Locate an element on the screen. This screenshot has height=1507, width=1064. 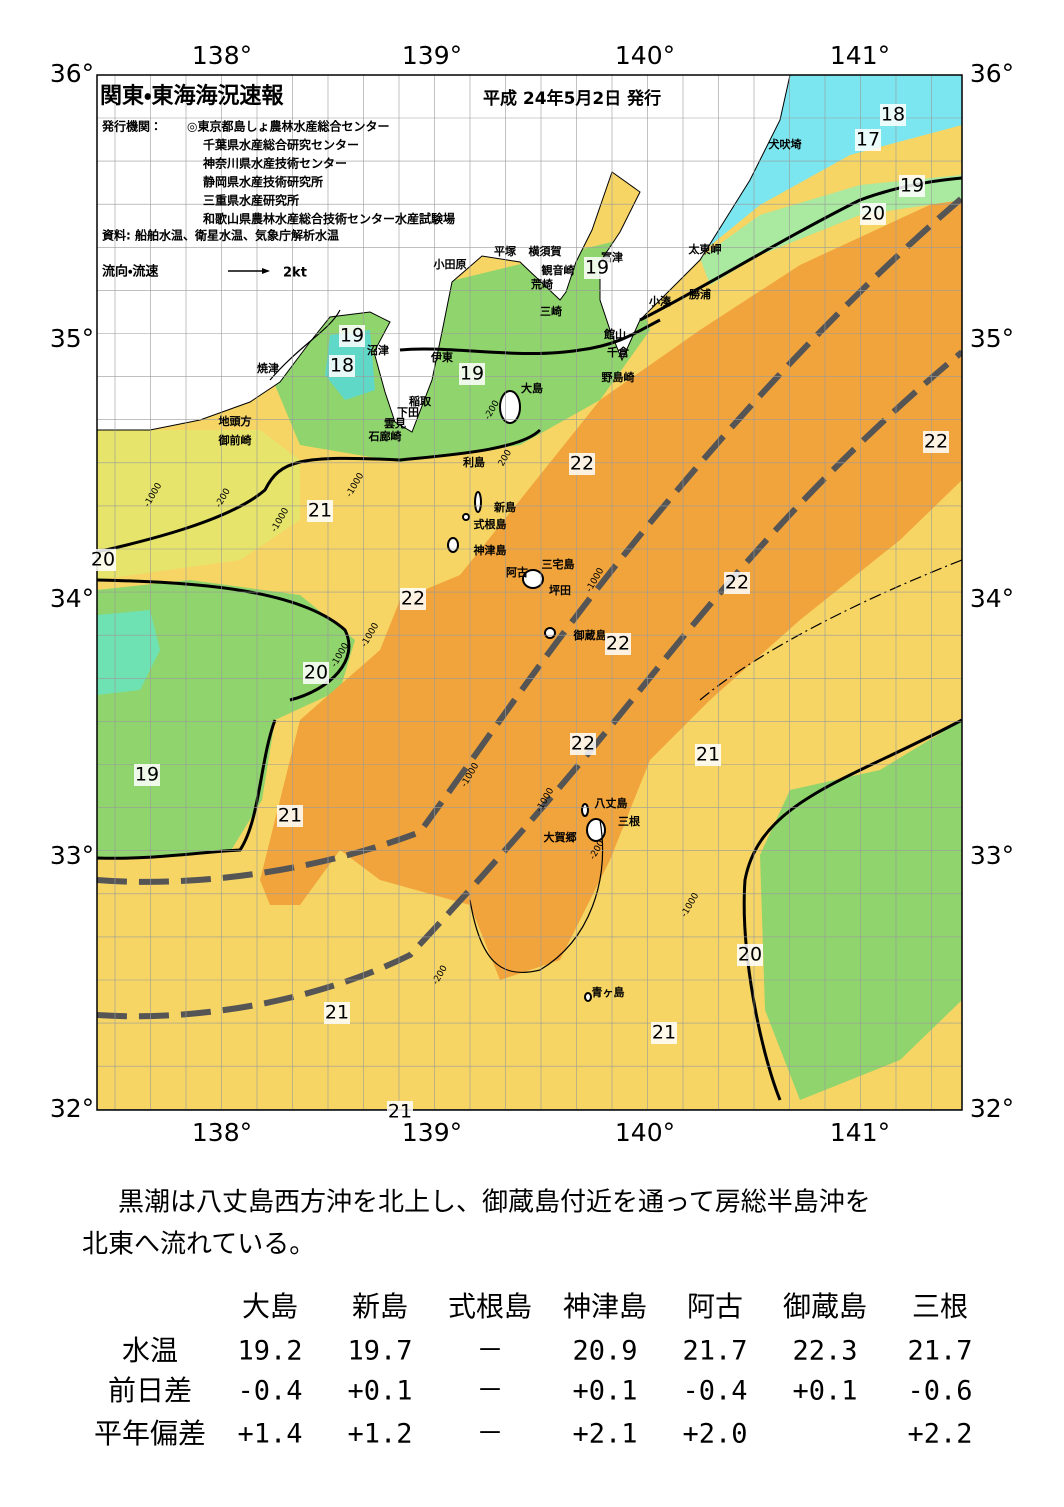
place-name: 八丈島 is located at coordinates (611, 803).